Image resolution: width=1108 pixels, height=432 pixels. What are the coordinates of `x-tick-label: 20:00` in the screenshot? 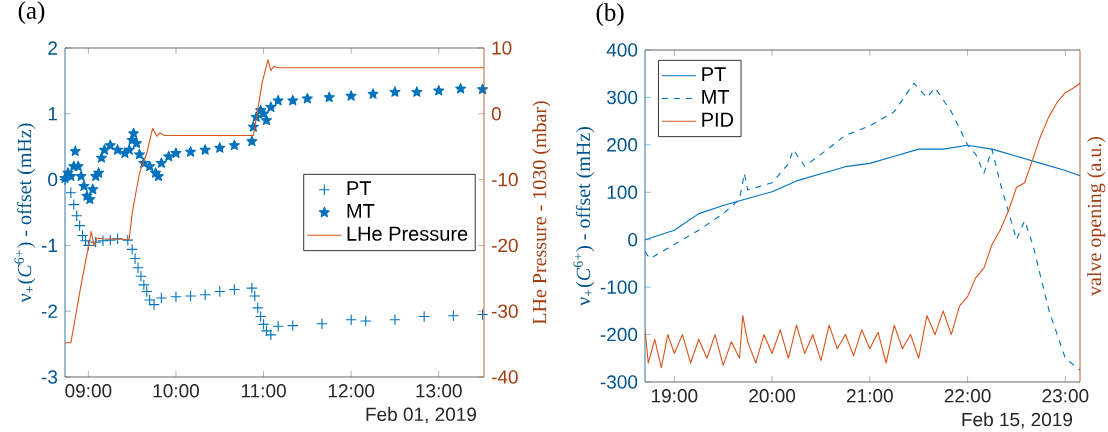 It's located at (772, 396).